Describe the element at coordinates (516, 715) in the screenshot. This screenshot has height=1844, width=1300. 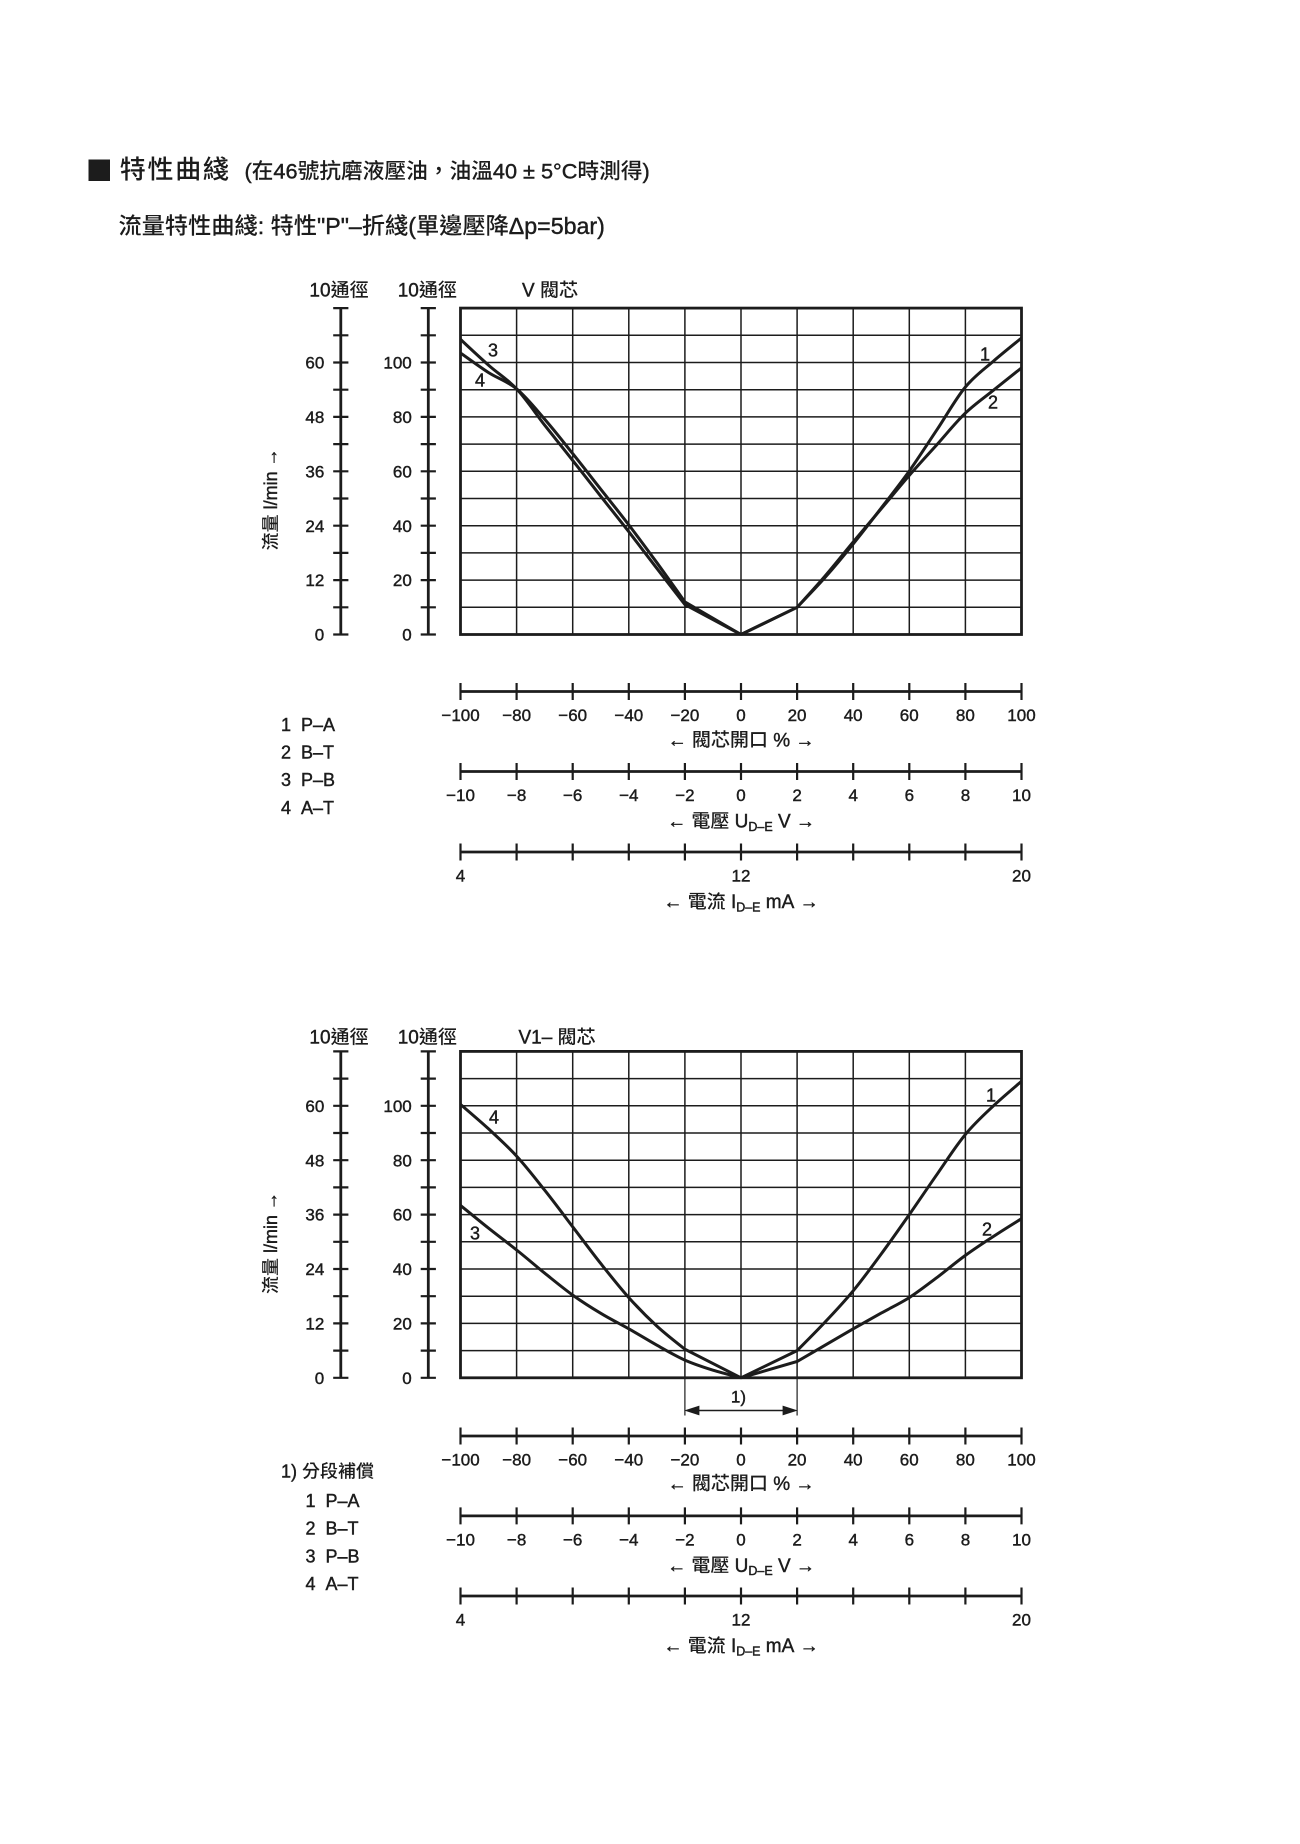
I see `svg-text: −80` at that location.